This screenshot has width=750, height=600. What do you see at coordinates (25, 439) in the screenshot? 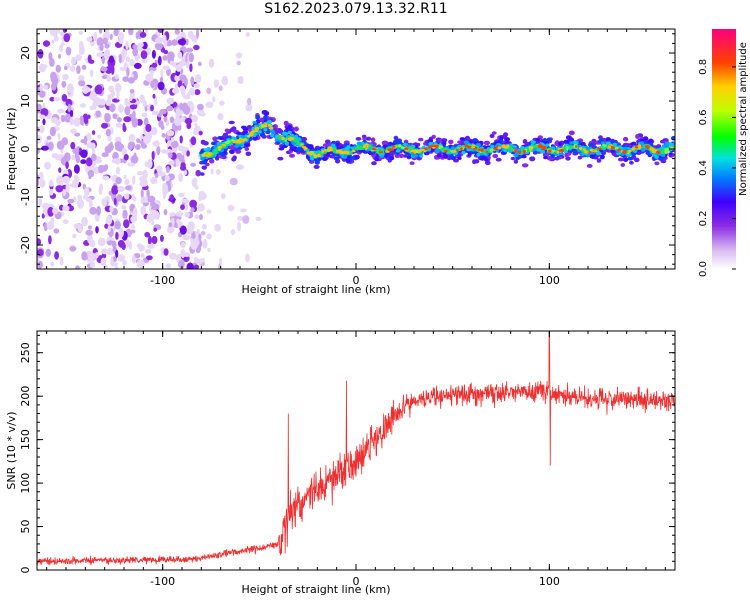
I see `y-tick-label: 150` at bounding box center [25, 439].